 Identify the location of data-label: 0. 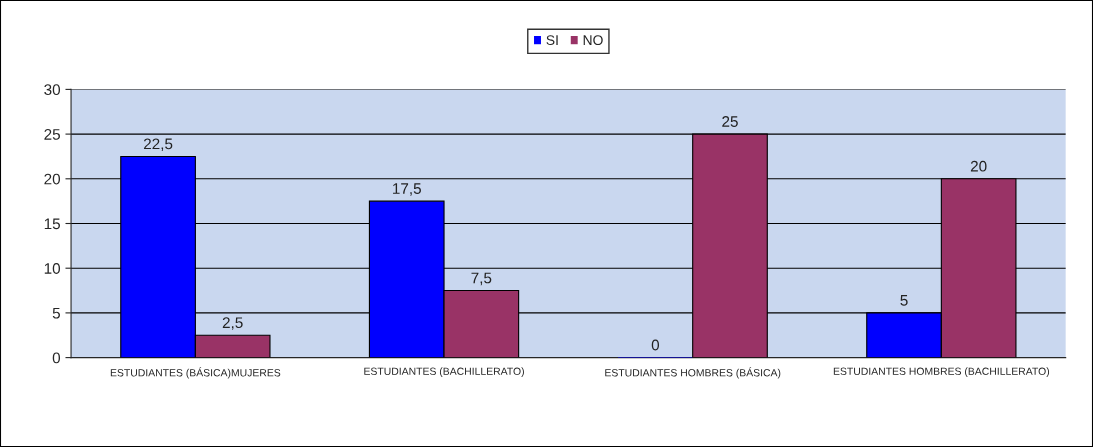
(655, 345).